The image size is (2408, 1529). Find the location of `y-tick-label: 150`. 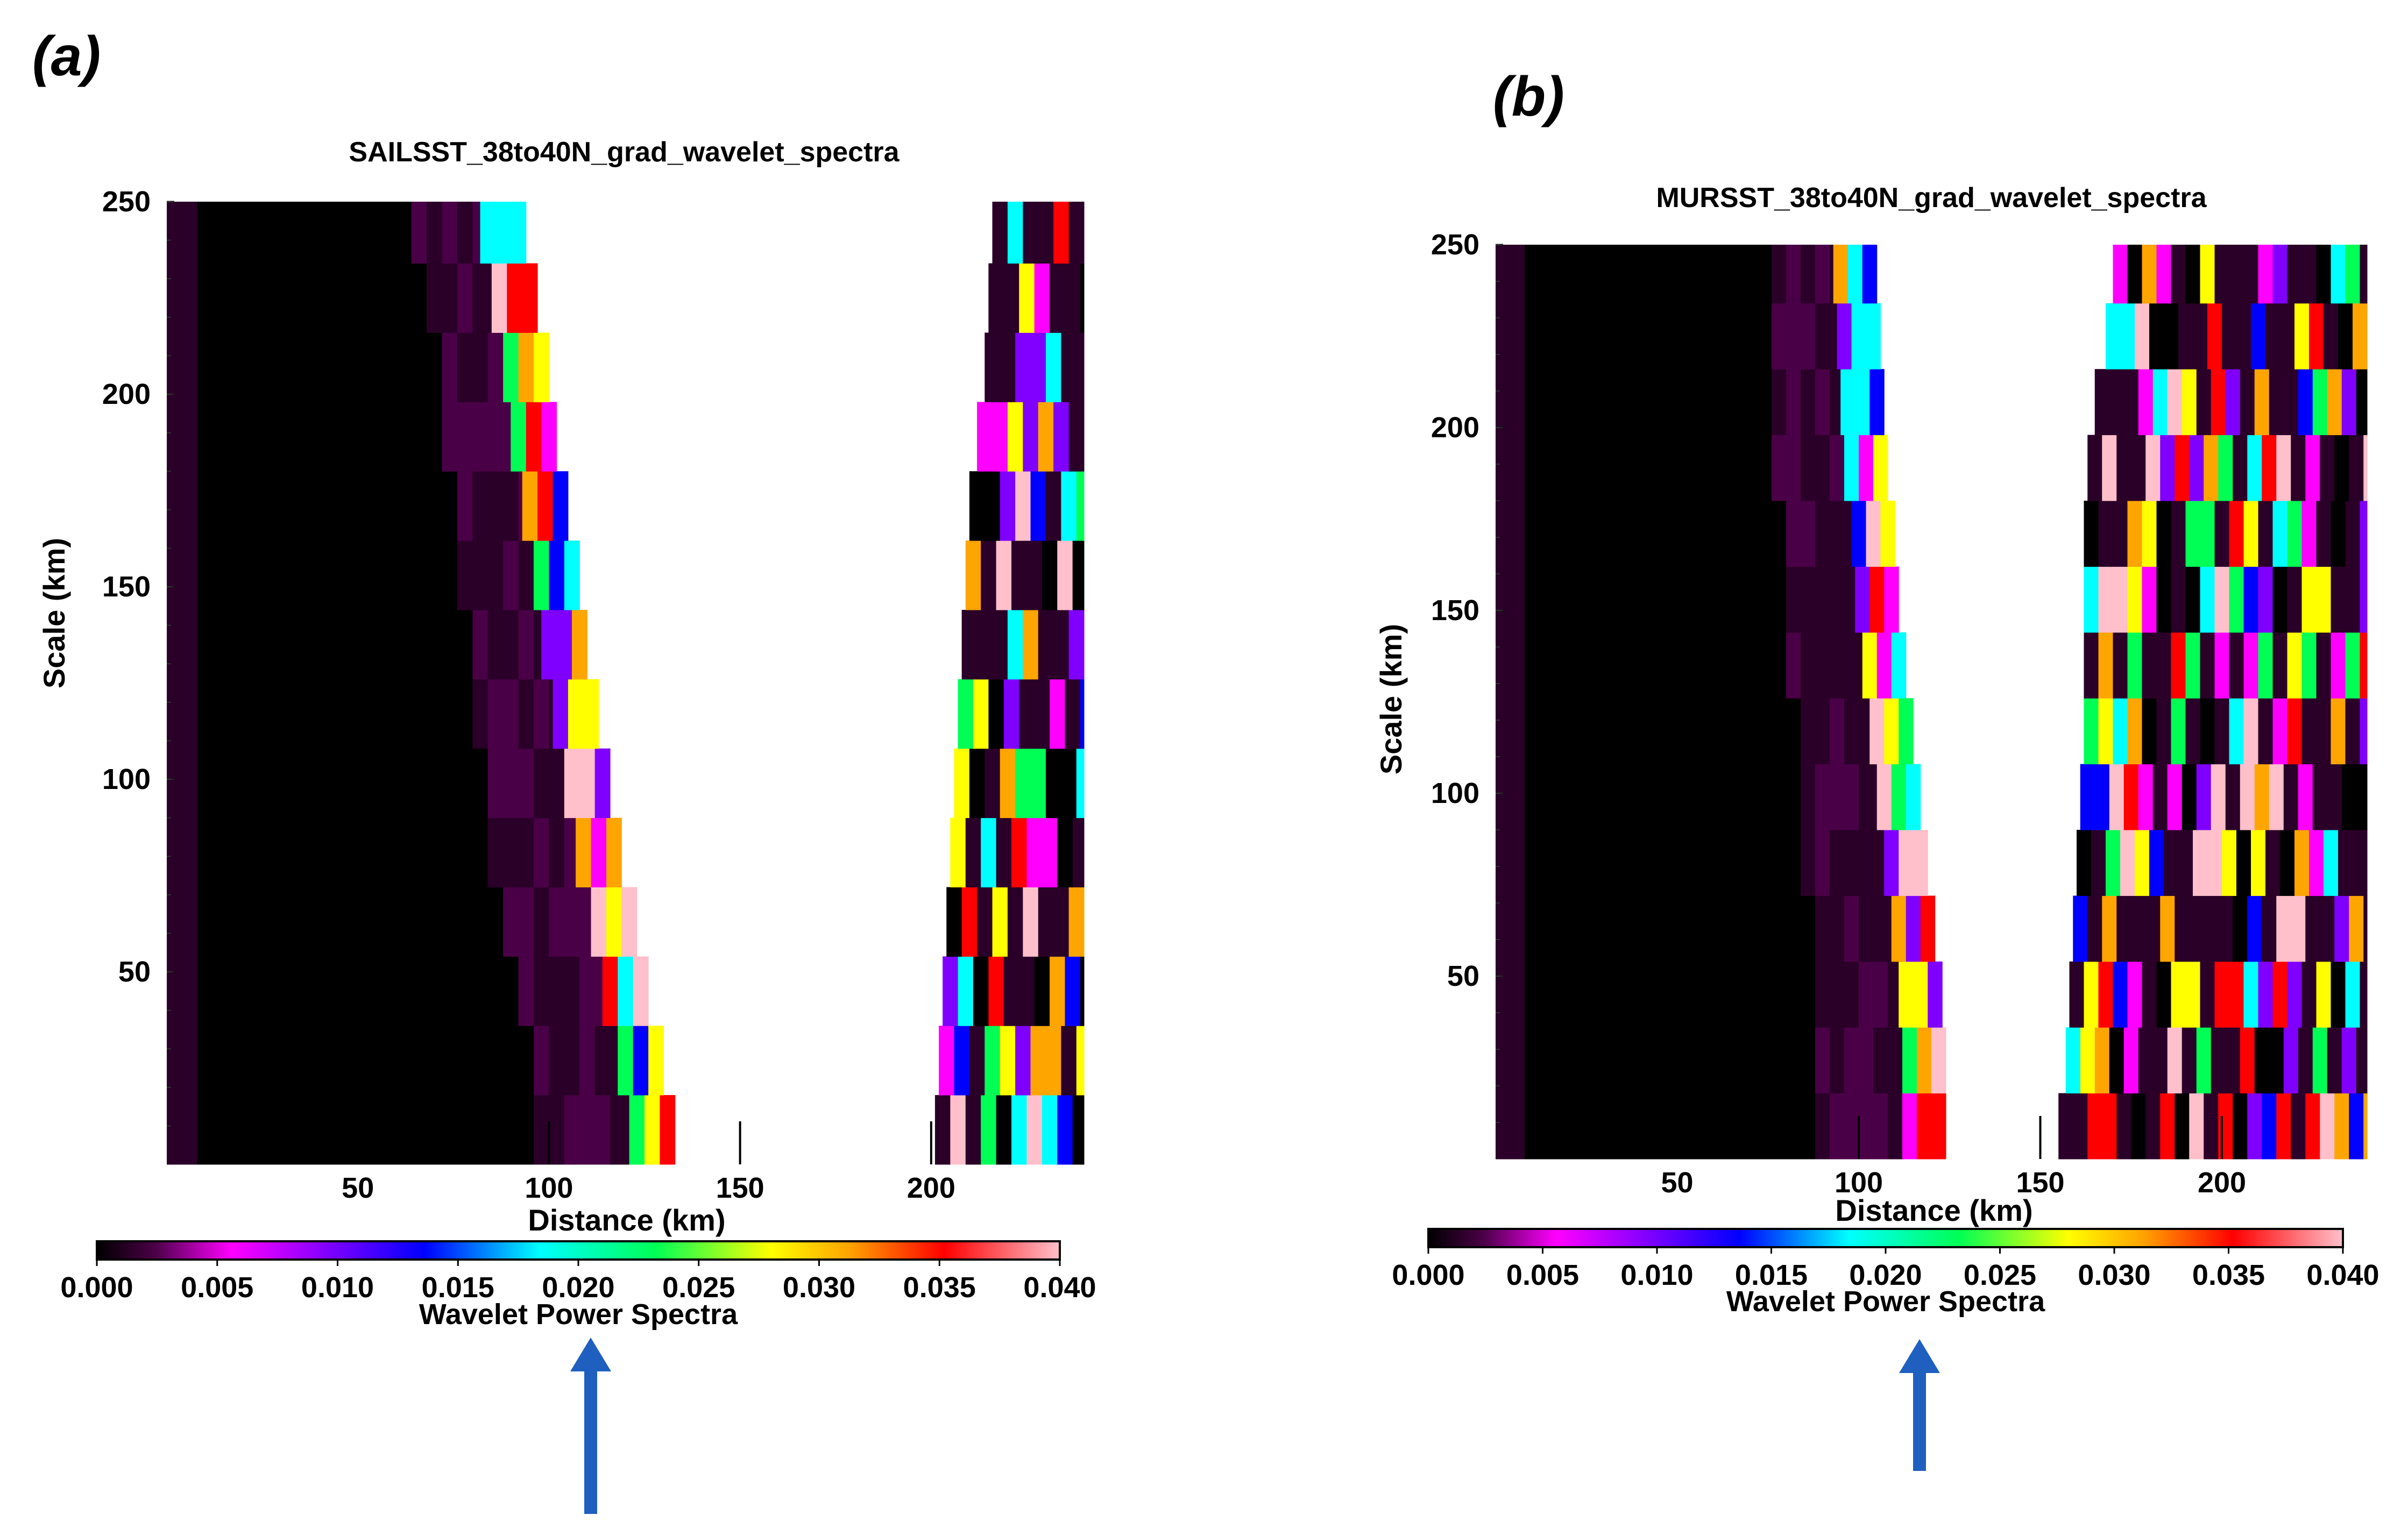

y-tick-label: 150 is located at coordinates (1455, 610).